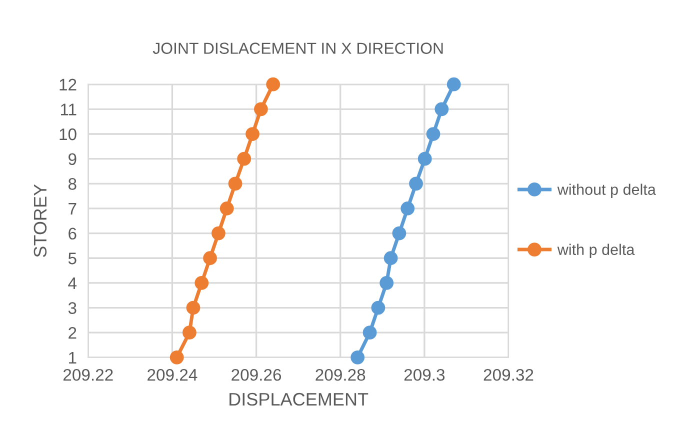 The height and width of the screenshot is (444, 678). What do you see at coordinates (297, 48) in the screenshot?
I see `chart-title: JOINT DISLACEMENT IN X DIRECTION` at bounding box center [297, 48].